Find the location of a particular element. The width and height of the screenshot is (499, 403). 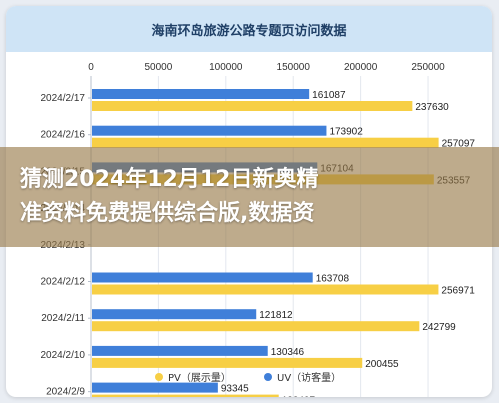

y-category-label: 2024/2/11 is located at coordinates (63, 318).